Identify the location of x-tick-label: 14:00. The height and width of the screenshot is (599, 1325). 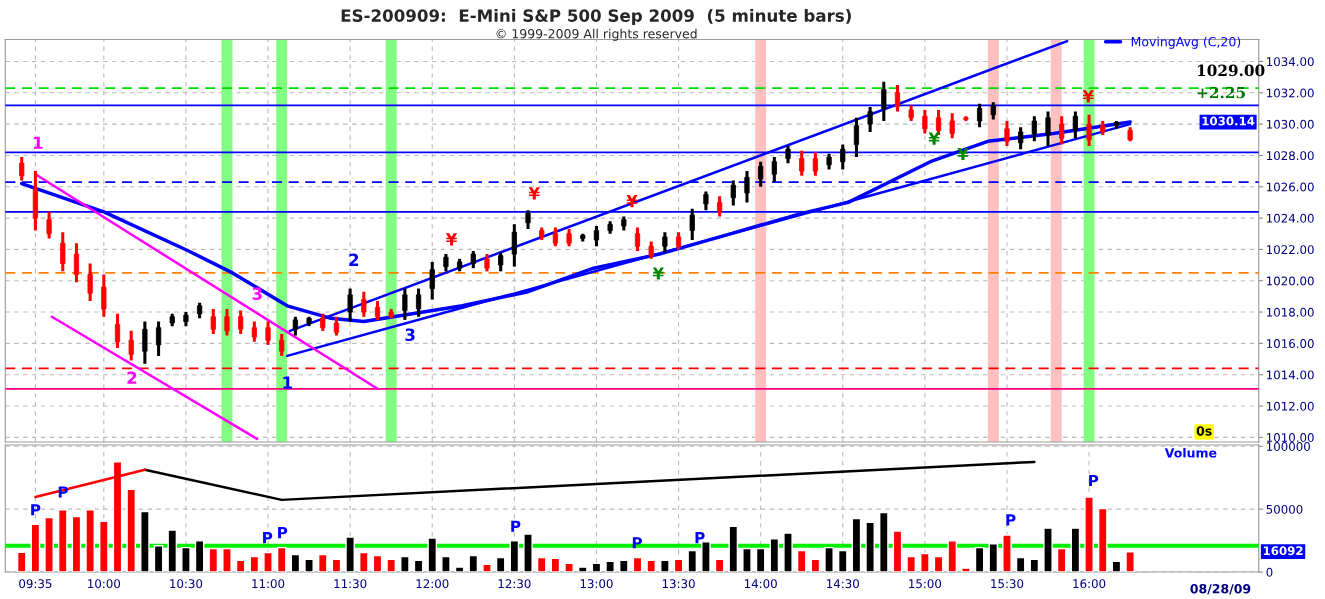
(760, 584).